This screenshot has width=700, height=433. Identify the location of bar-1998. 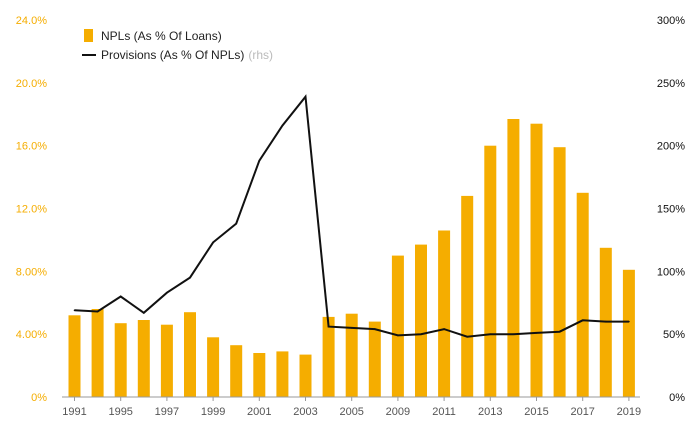
(190, 354).